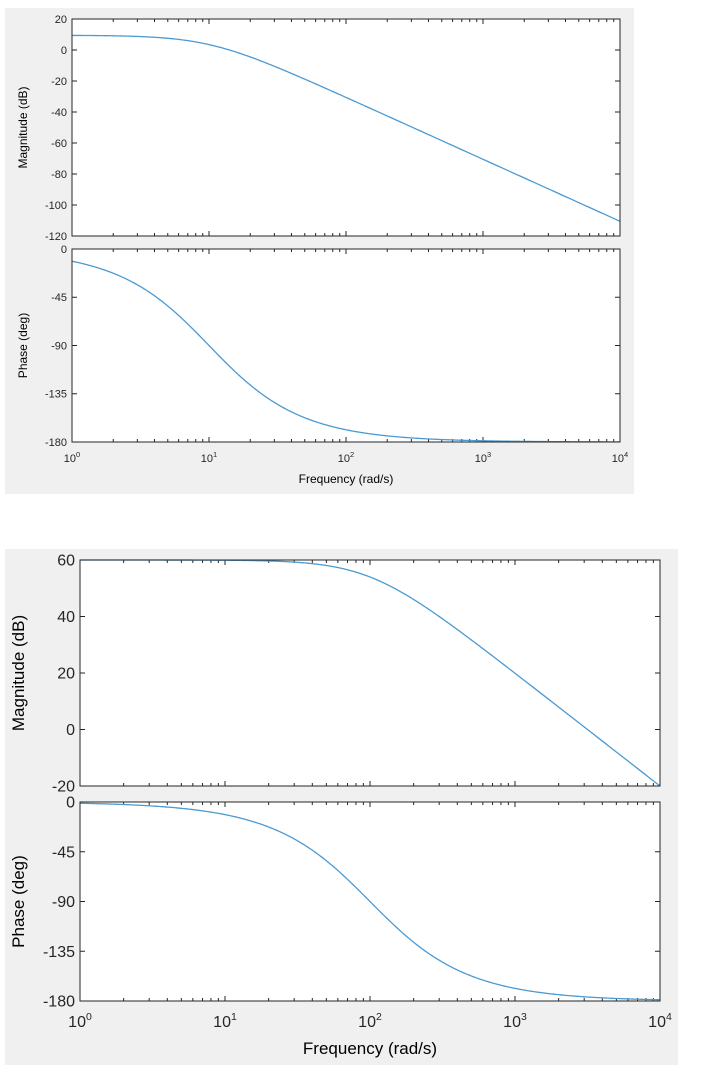  I want to click on axes-frame, so click(346, 345).